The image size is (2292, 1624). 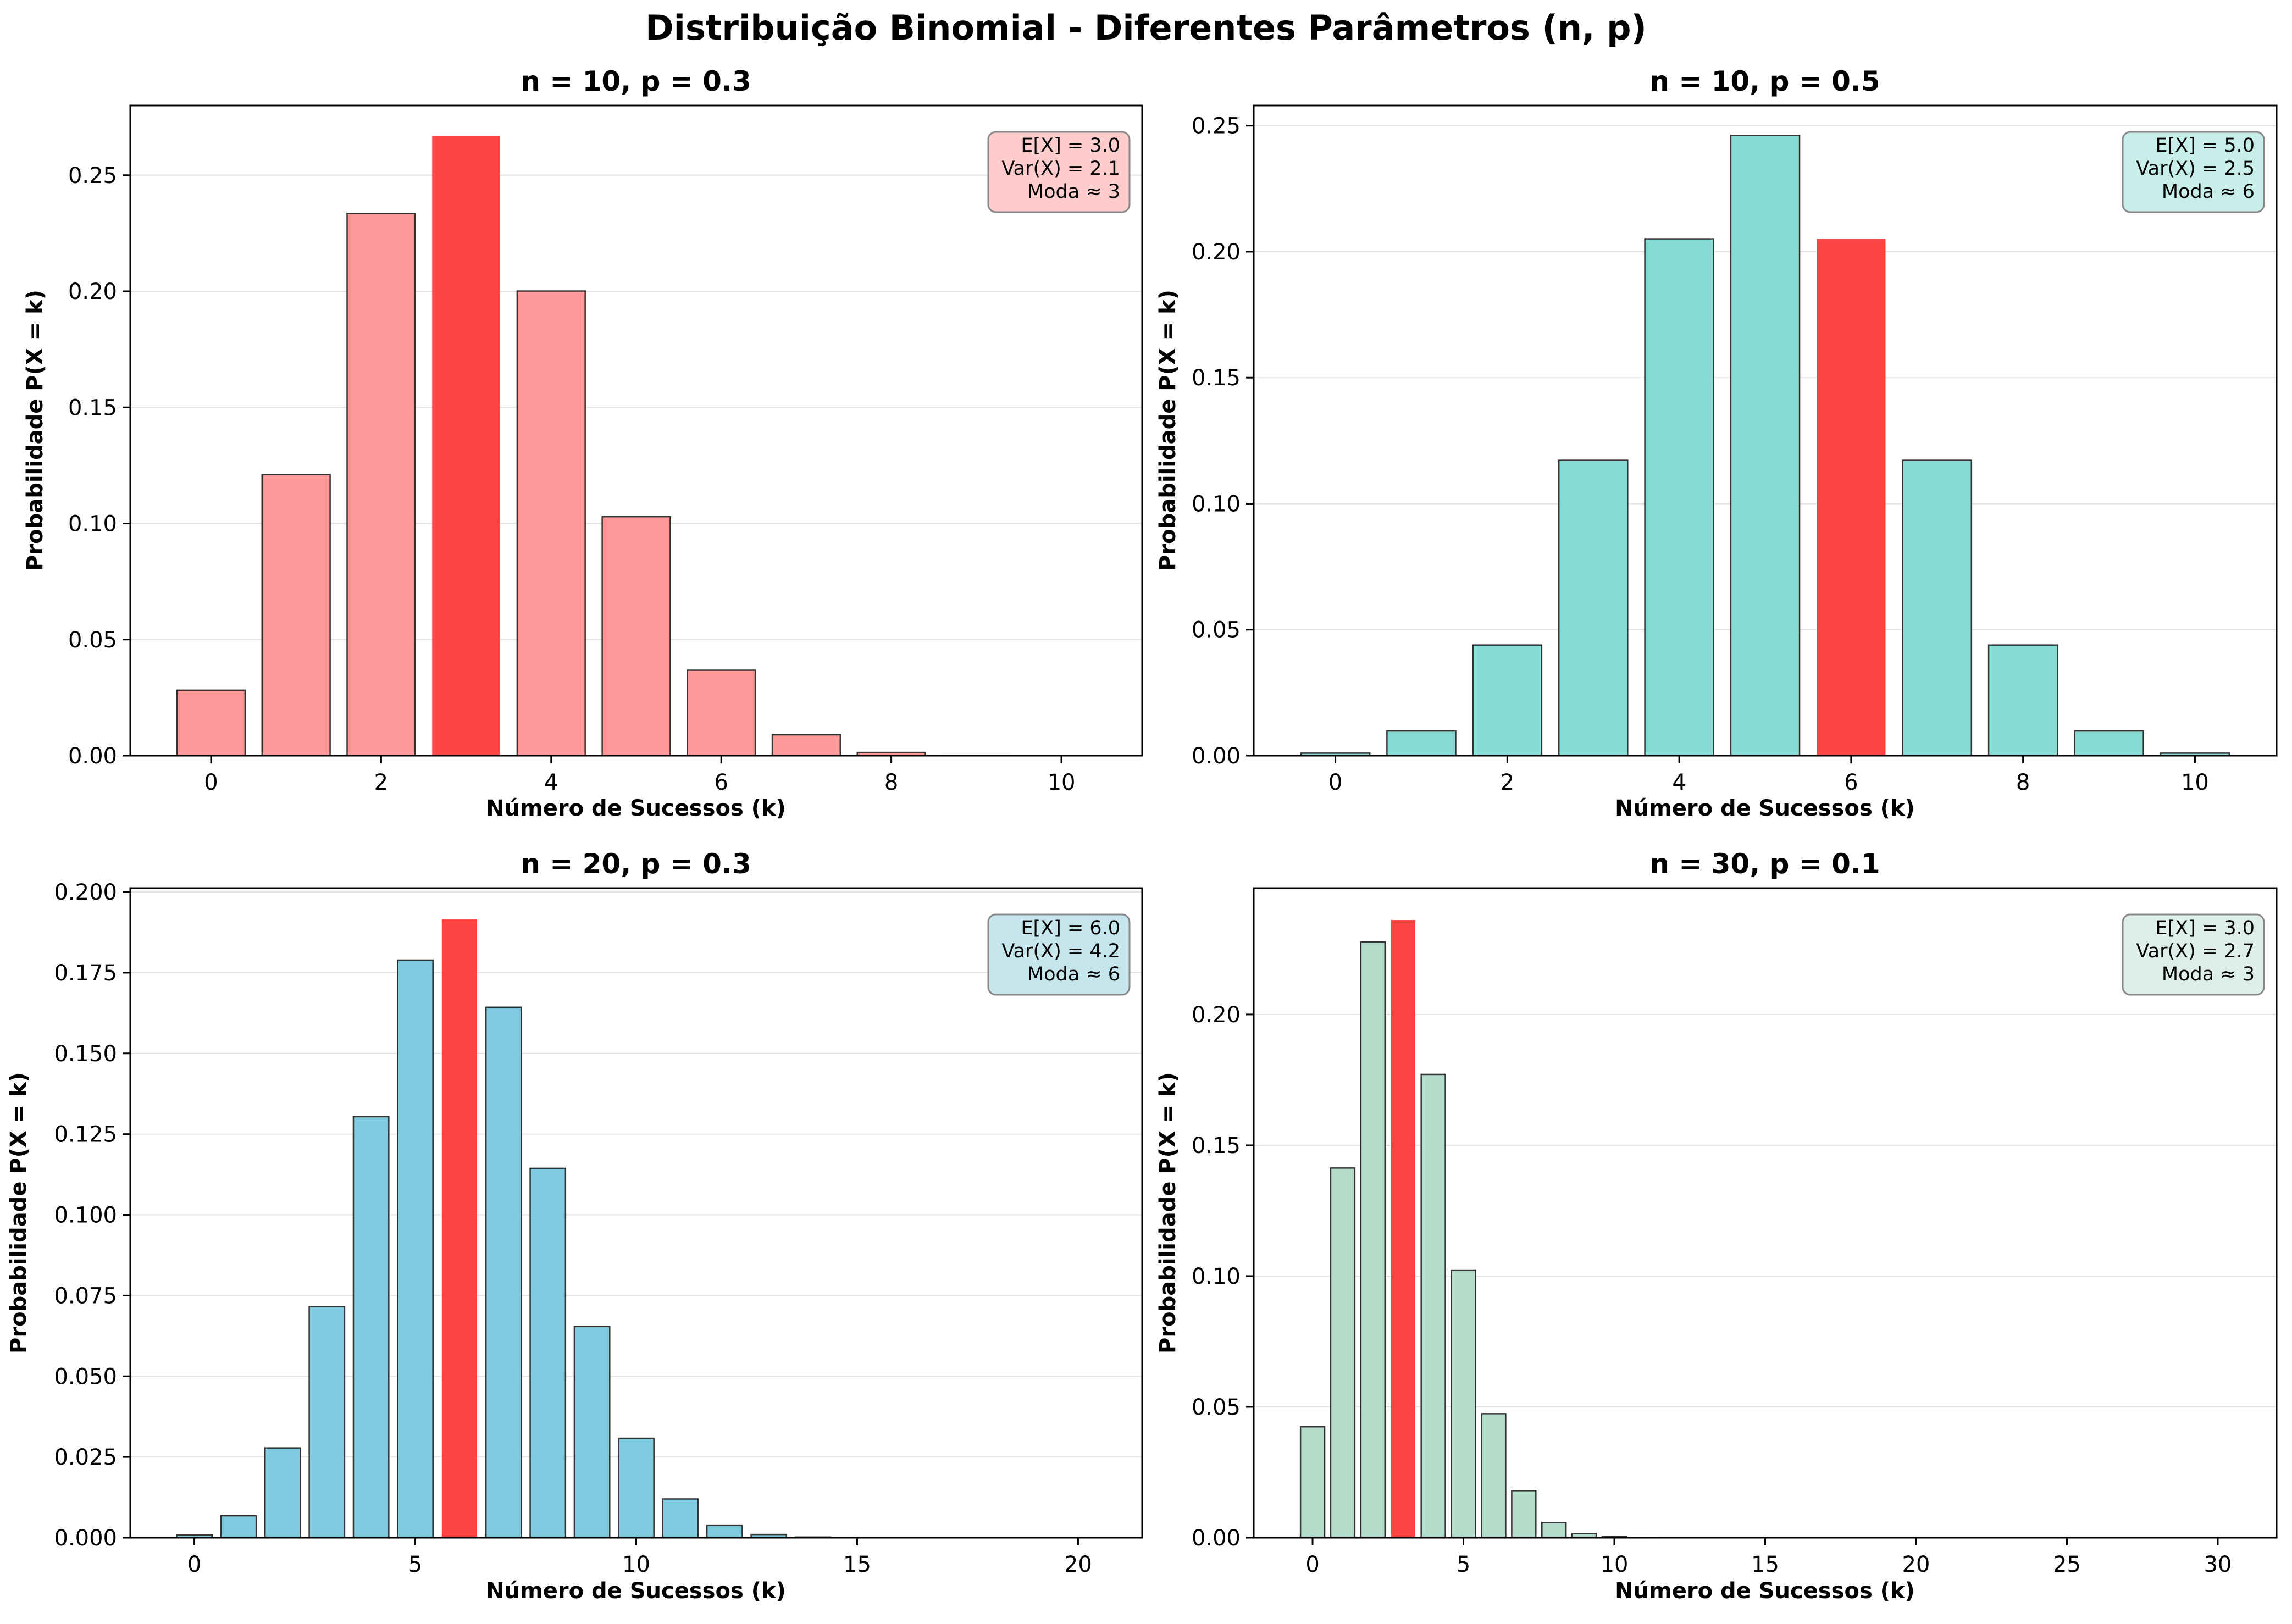 What do you see at coordinates (1070, 928) in the screenshot?
I see `stats-mean: E[X] = 6.0` at bounding box center [1070, 928].